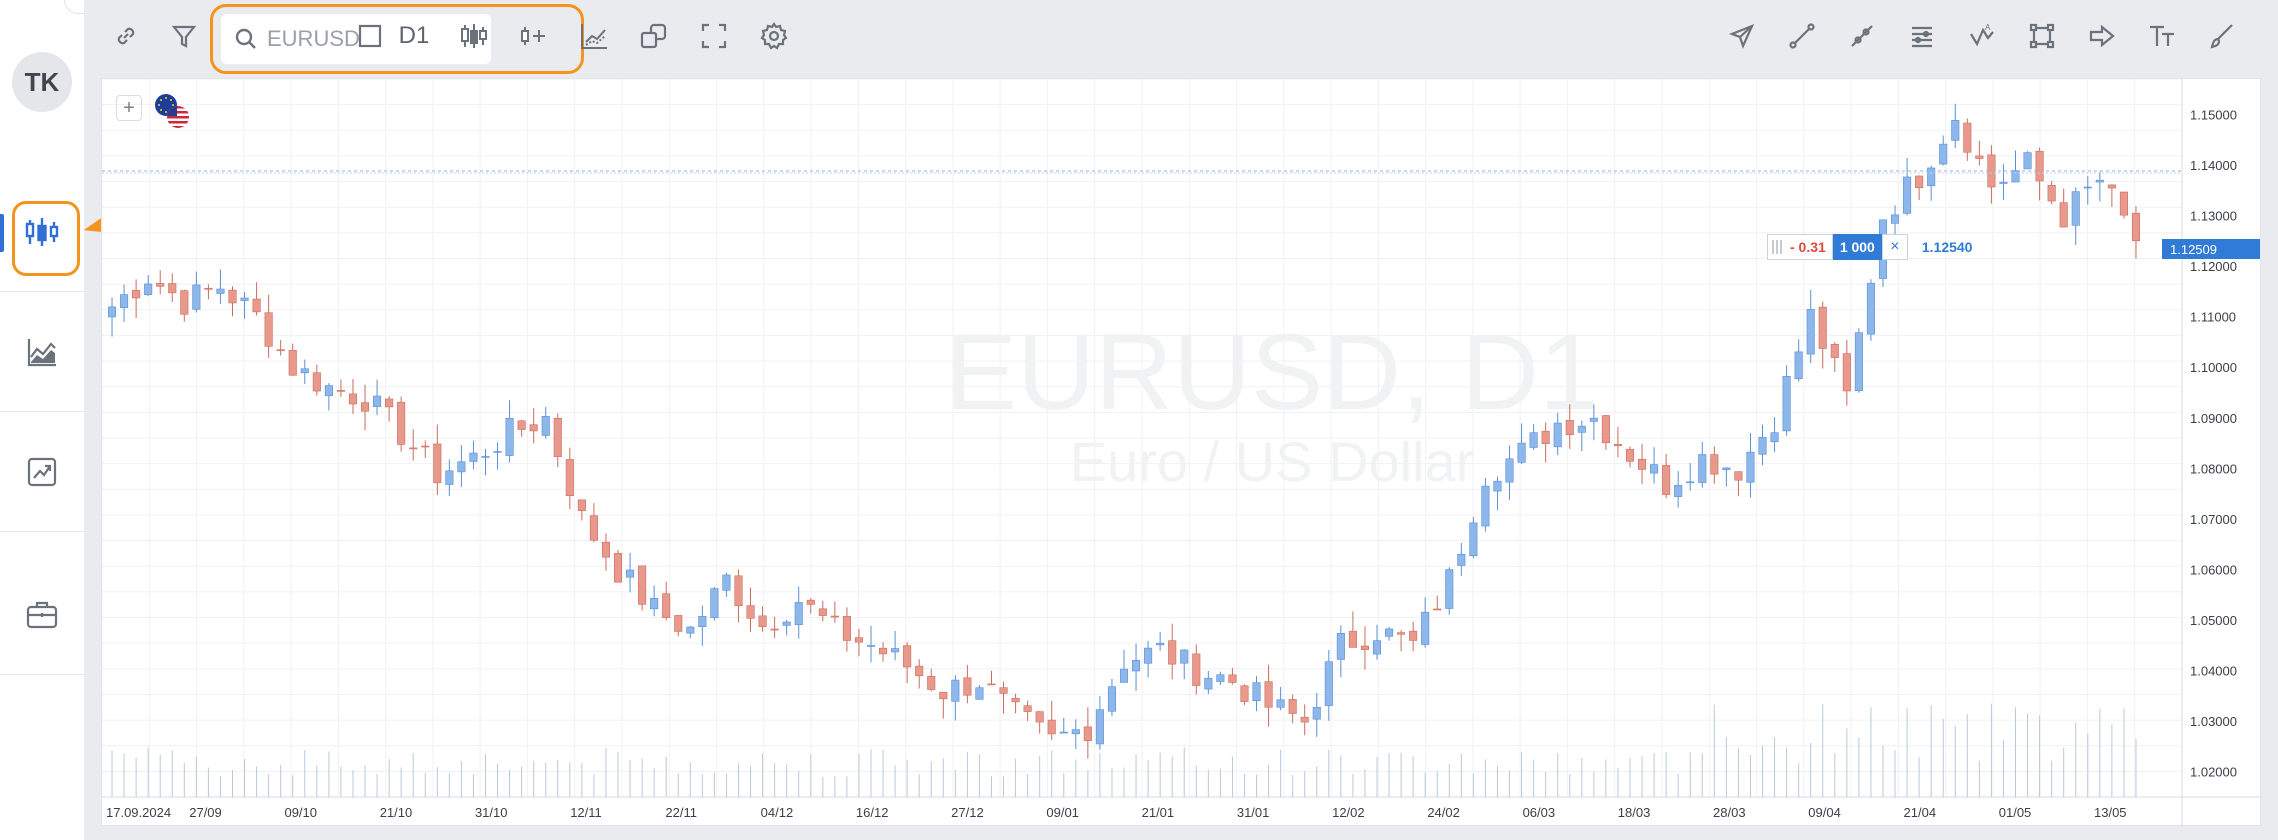 This screenshot has width=2278, height=840. What do you see at coordinates (2213, 266) in the screenshot?
I see `price-axis-label: 1.12000` at bounding box center [2213, 266].